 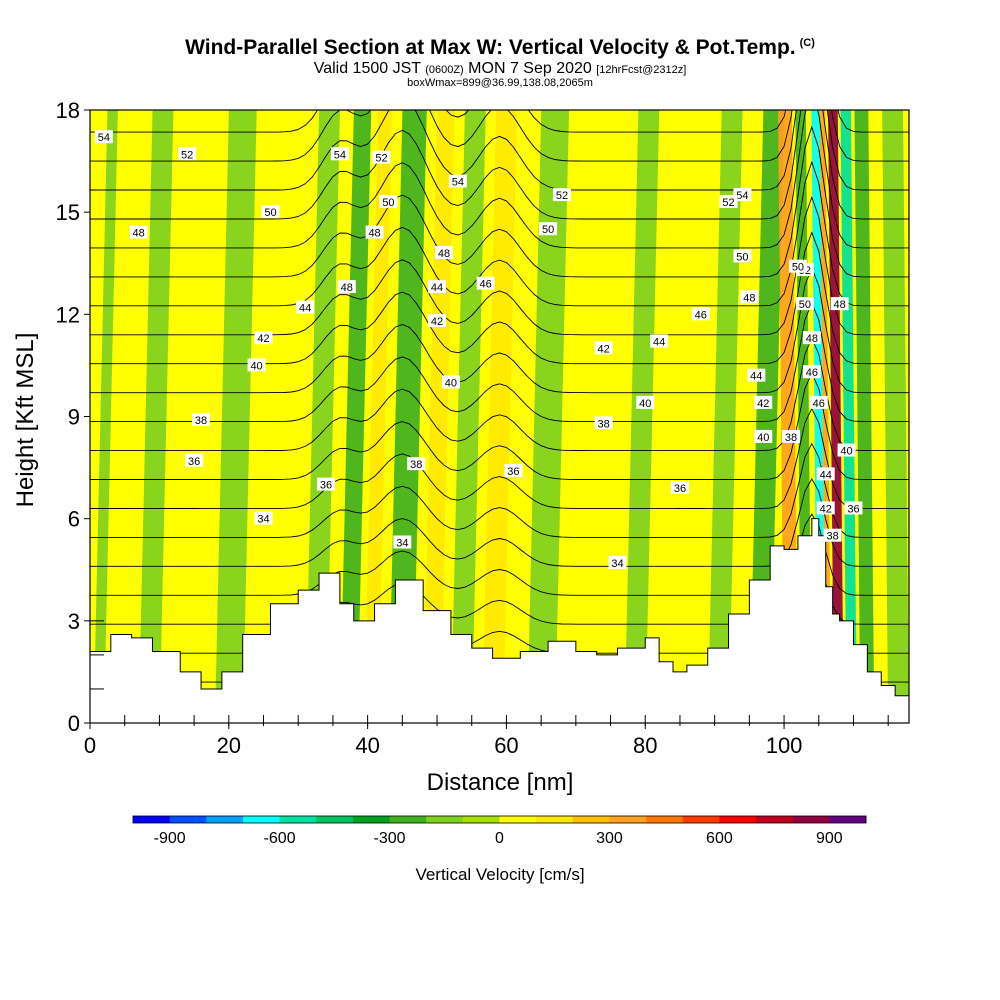 I want to click on contour-label-text-49: 42, so click(x=826, y=509).